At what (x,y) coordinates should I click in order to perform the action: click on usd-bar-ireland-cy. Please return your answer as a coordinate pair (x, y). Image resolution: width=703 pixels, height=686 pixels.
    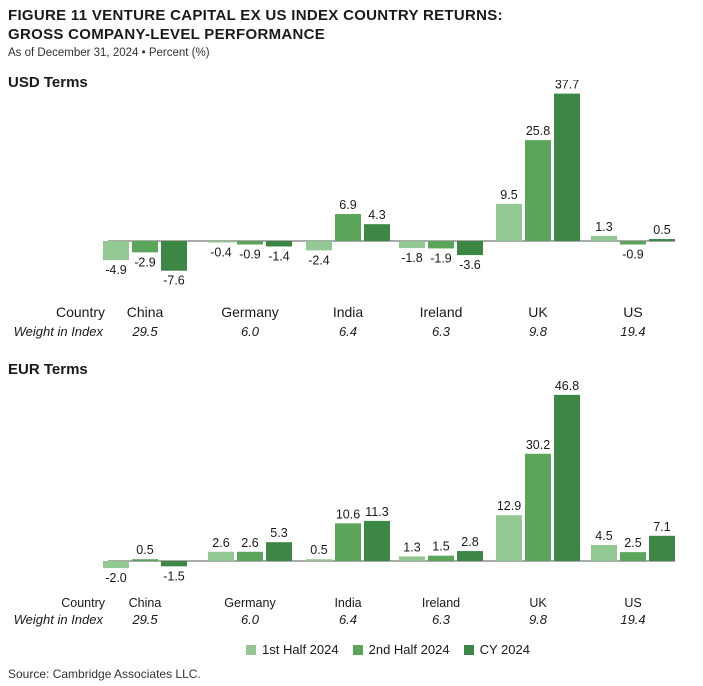
    Looking at the image, I should click on (470, 248).